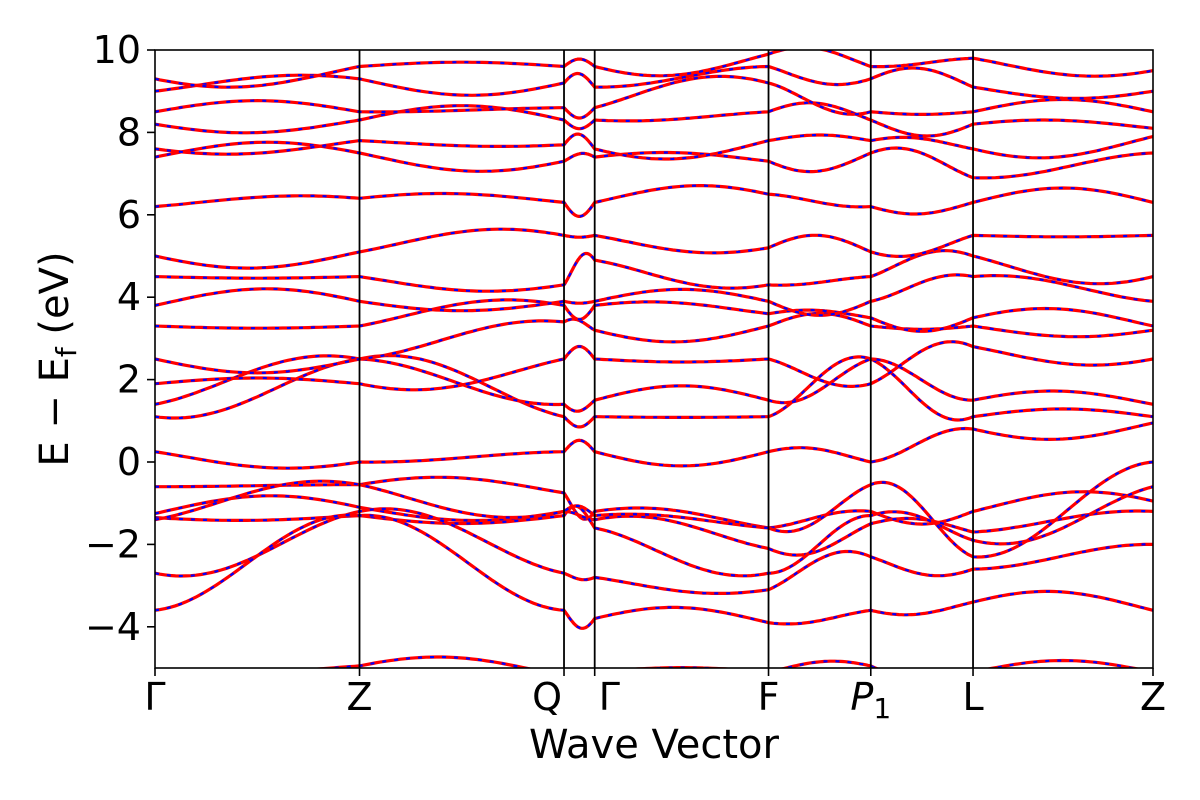  What do you see at coordinates (129, 215) in the screenshot?
I see `y-tick-label: 6` at bounding box center [129, 215].